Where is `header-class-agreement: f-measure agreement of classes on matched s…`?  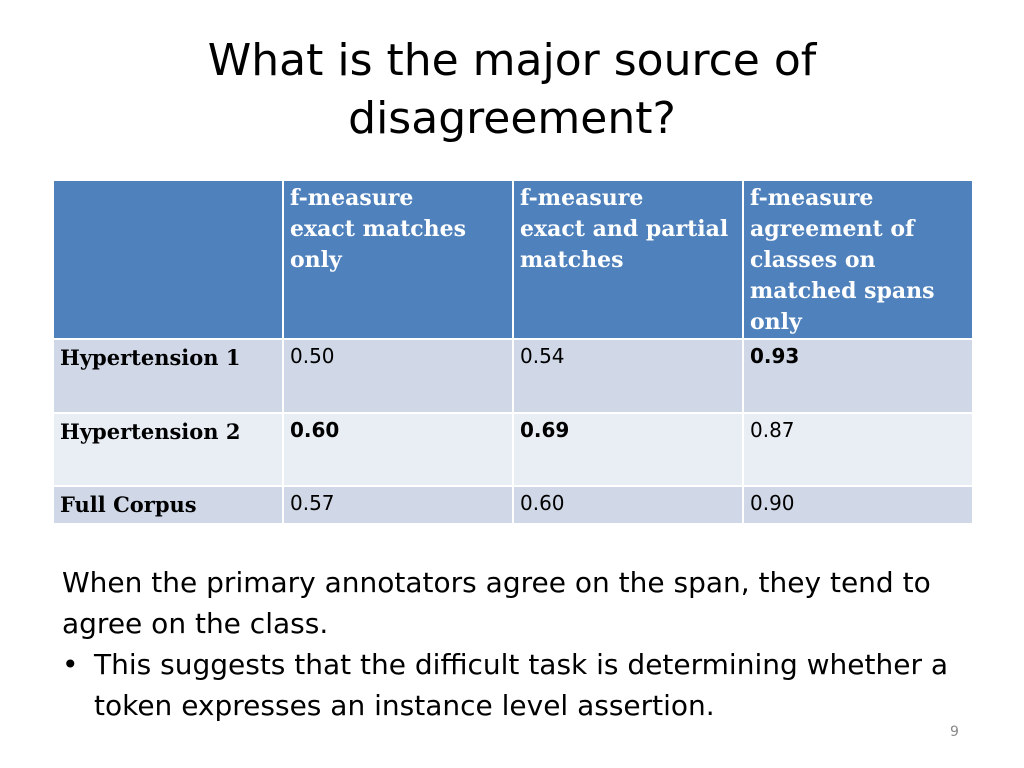 header-class-agreement: f-measure agreement of classes on matched s… is located at coordinates (842, 260).